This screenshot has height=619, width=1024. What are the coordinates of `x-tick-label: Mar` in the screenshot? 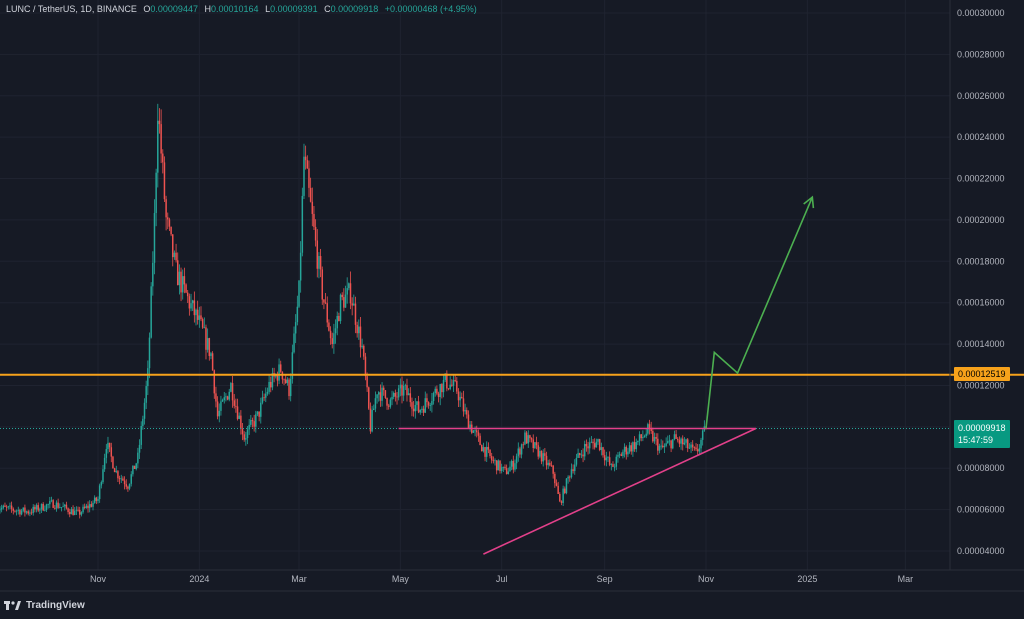 It's located at (299, 579).